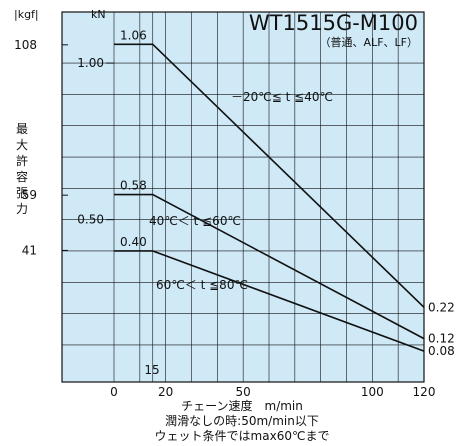  I want to click on chart-subtitle: （普通、ALF、LF）, so click(369, 42).